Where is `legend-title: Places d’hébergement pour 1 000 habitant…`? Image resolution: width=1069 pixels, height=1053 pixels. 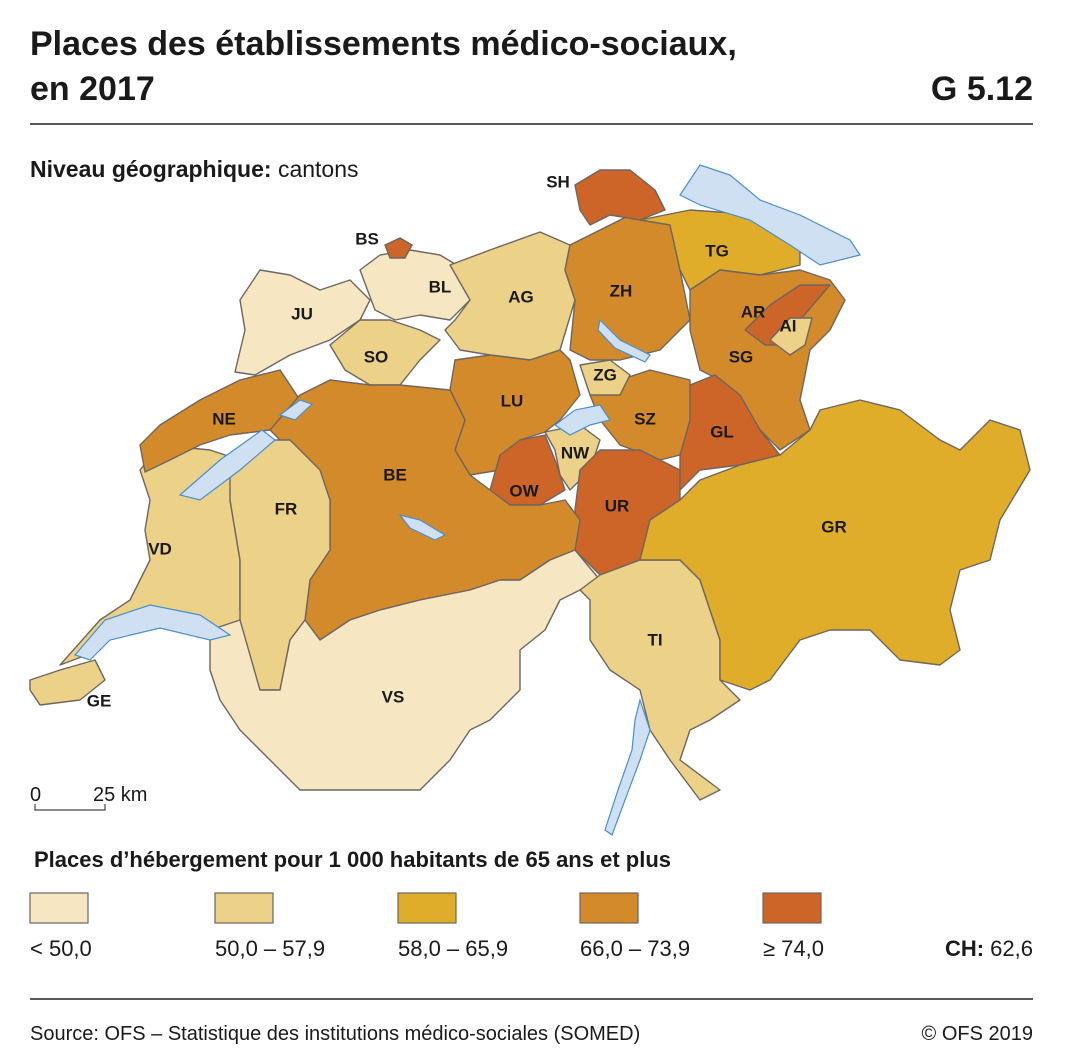
legend-title: Places d’hébergement pour 1 000 habitant… is located at coordinates (352, 859).